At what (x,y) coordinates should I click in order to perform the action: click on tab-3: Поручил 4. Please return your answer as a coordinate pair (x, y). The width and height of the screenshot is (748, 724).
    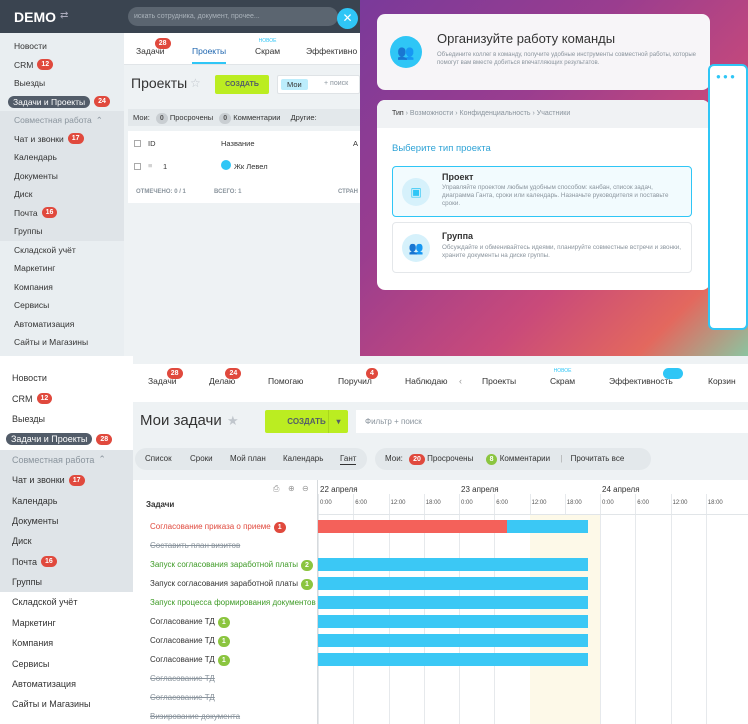
    Looking at the image, I should click on (358, 377).